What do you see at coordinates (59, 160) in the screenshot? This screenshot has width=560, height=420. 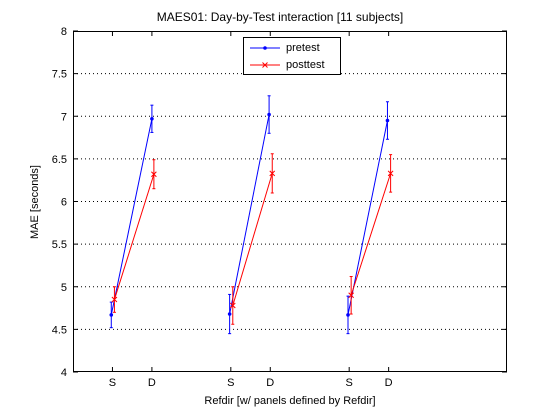 I see `y-tick-label: 6.5` at bounding box center [59, 160].